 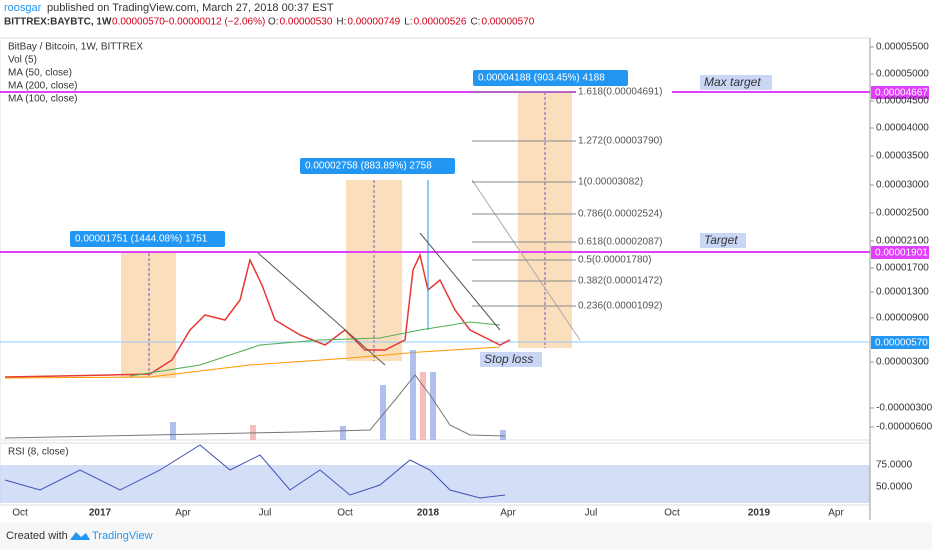 I want to click on price-path, so click(x=257, y=315).